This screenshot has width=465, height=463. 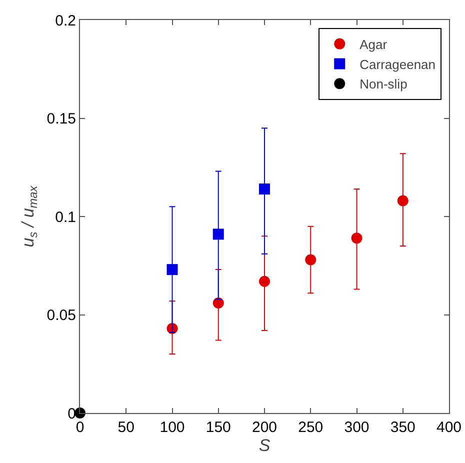 What do you see at coordinates (264, 445) in the screenshot?
I see `x-axis-title: S` at bounding box center [264, 445].